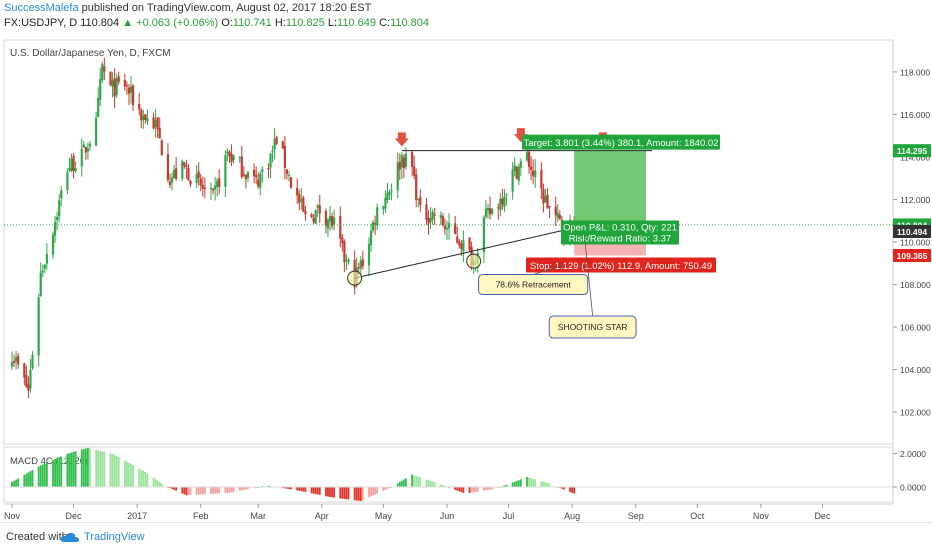 This screenshot has height=551, width=932. What do you see at coordinates (41, 8) in the screenshot?
I see `author-link: SuccessMalefa` at bounding box center [41, 8].